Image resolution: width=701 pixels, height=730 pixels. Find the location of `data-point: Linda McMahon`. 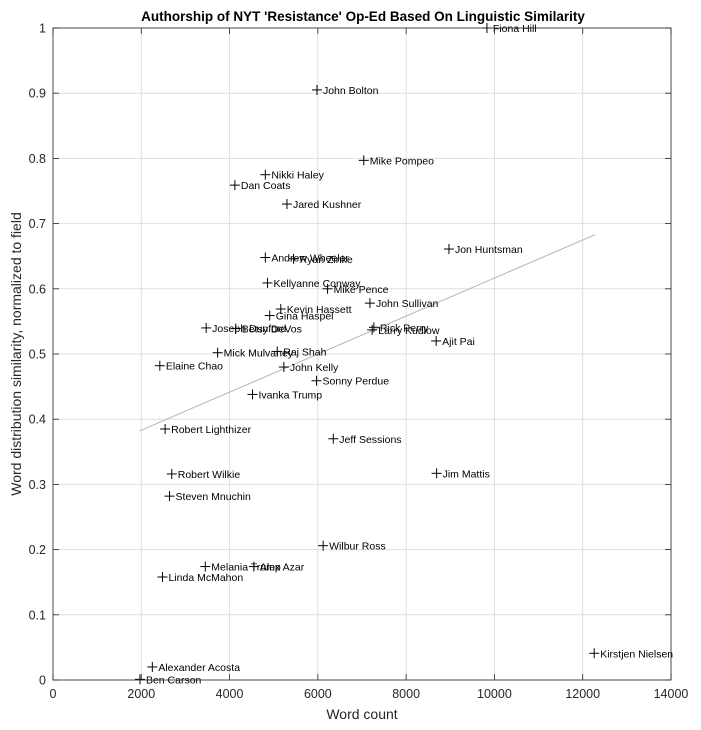

data-point: Linda McMahon is located at coordinates (200, 577).